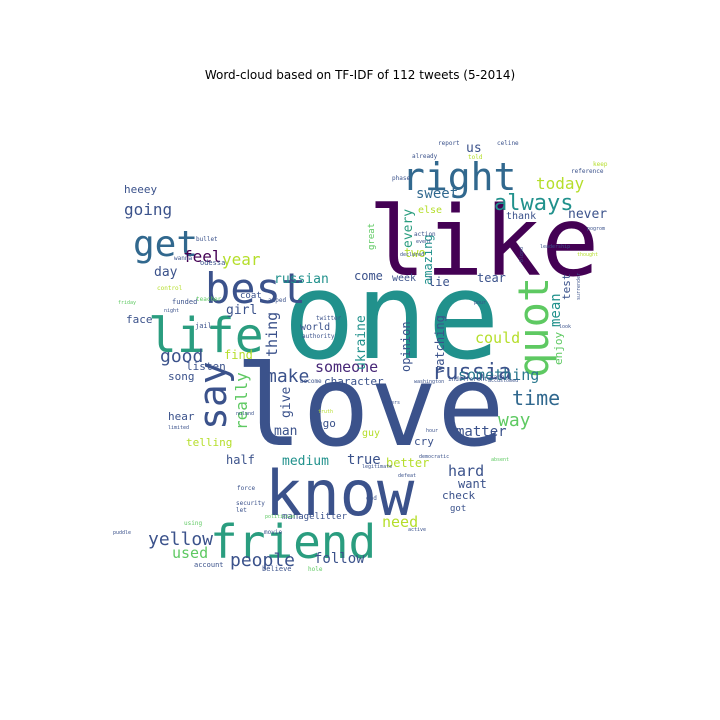 Image resolution: width=720 pixels, height=720 pixels. Describe the element at coordinates (122, 533) in the screenshot. I see `word-puddle: puddle` at that location.